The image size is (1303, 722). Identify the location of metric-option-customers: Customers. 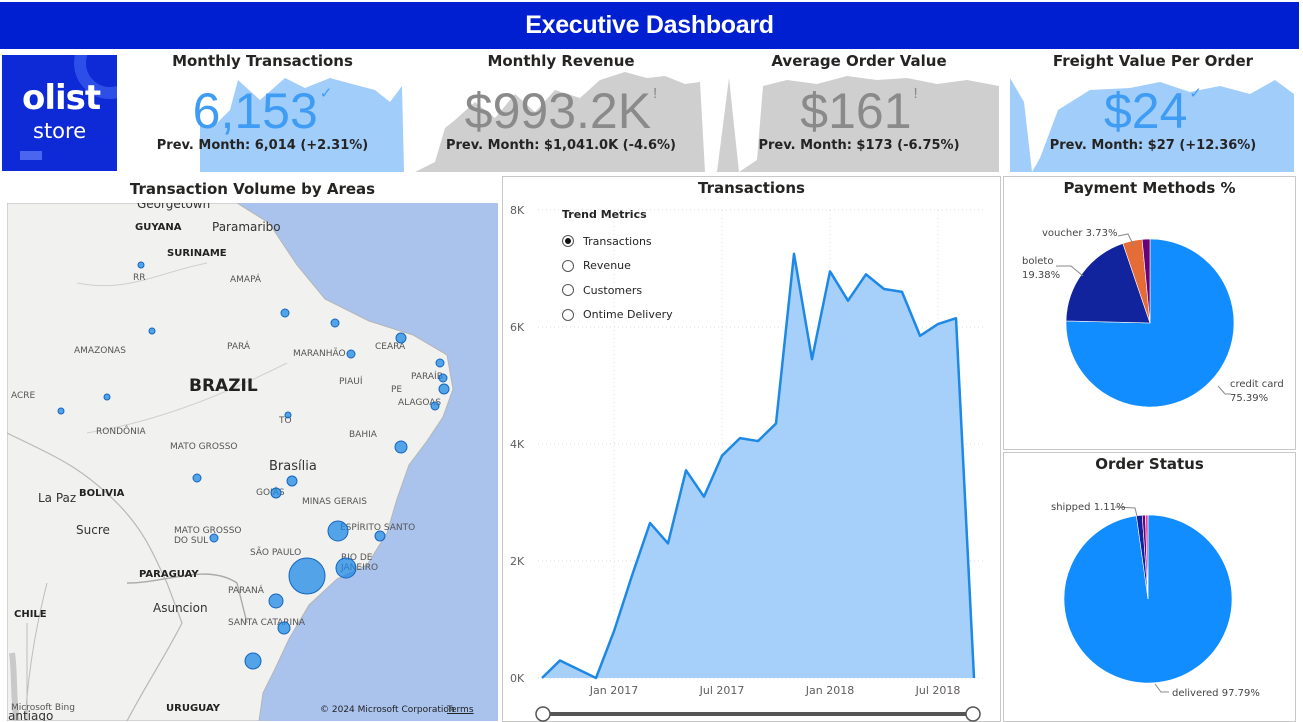
(617, 290).